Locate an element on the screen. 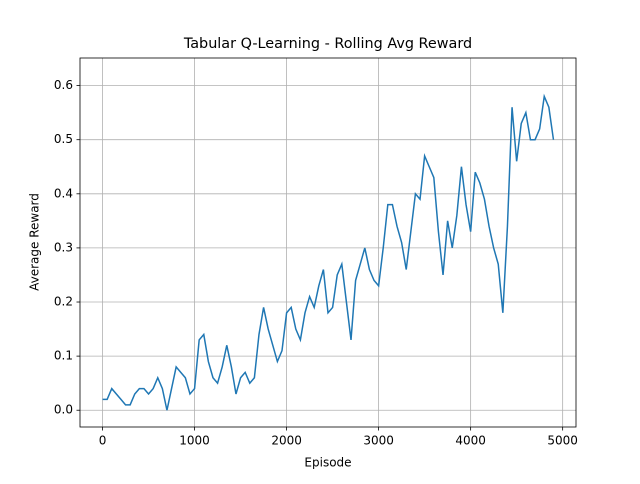  x-tick-label: 2000 is located at coordinates (286, 441).